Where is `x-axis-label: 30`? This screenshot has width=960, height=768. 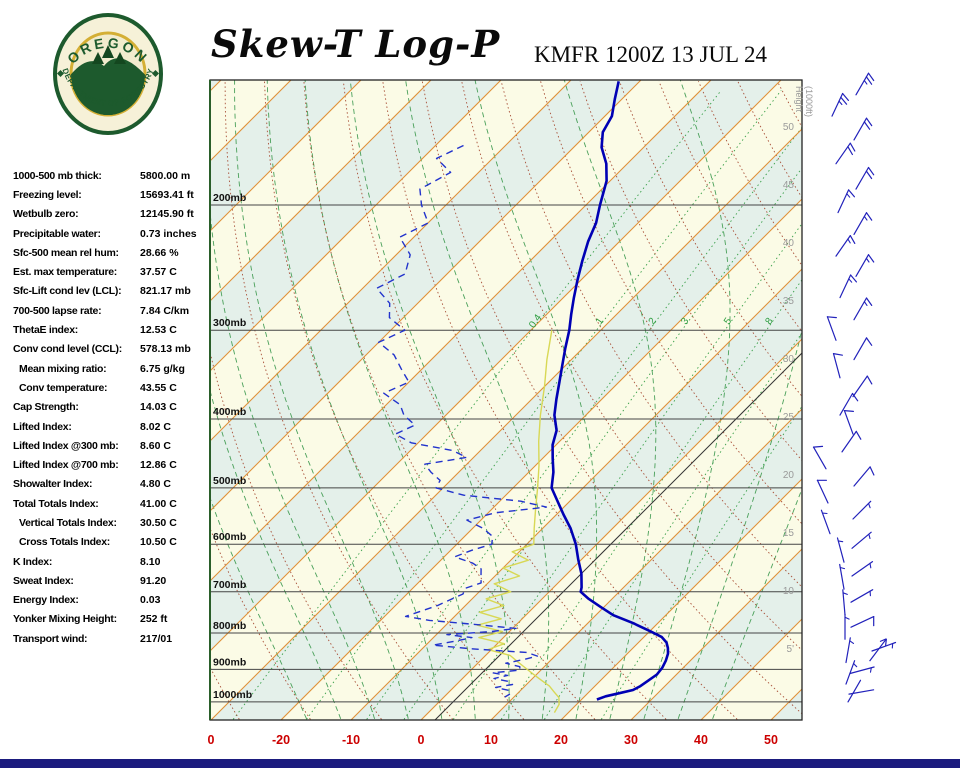 x-axis-label: 30 is located at coordinates (631, 740).